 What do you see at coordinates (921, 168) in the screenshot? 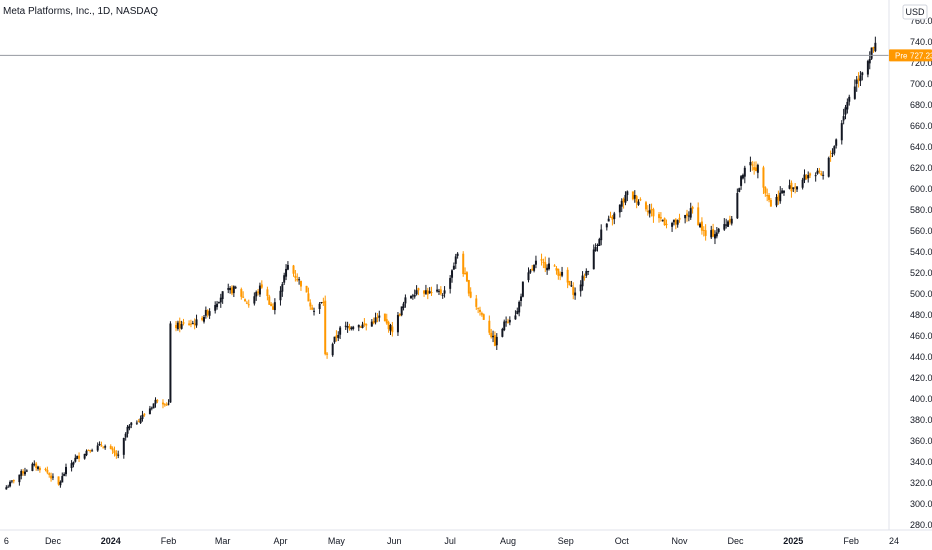
I see `y-tick-label: 620.00` at bounding box center [921, 168].